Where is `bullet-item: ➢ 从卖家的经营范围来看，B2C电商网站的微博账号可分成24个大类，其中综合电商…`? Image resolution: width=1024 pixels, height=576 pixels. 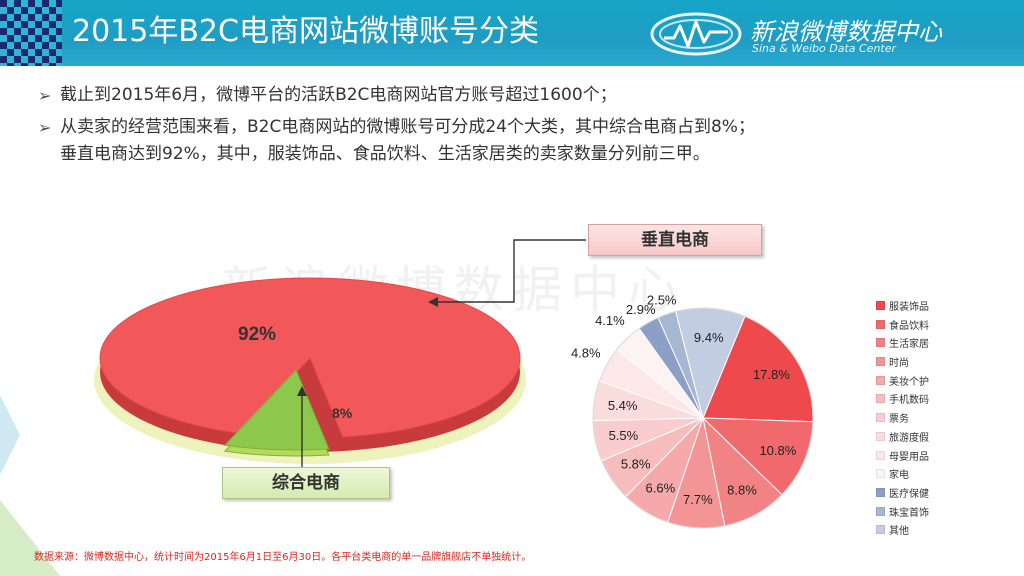 bullet-item: ➢ 从卖家的经营范围来看，B2C电商网站的微博账号可分成24个大类，其中综合电商… is located at coordinates (518, 141).